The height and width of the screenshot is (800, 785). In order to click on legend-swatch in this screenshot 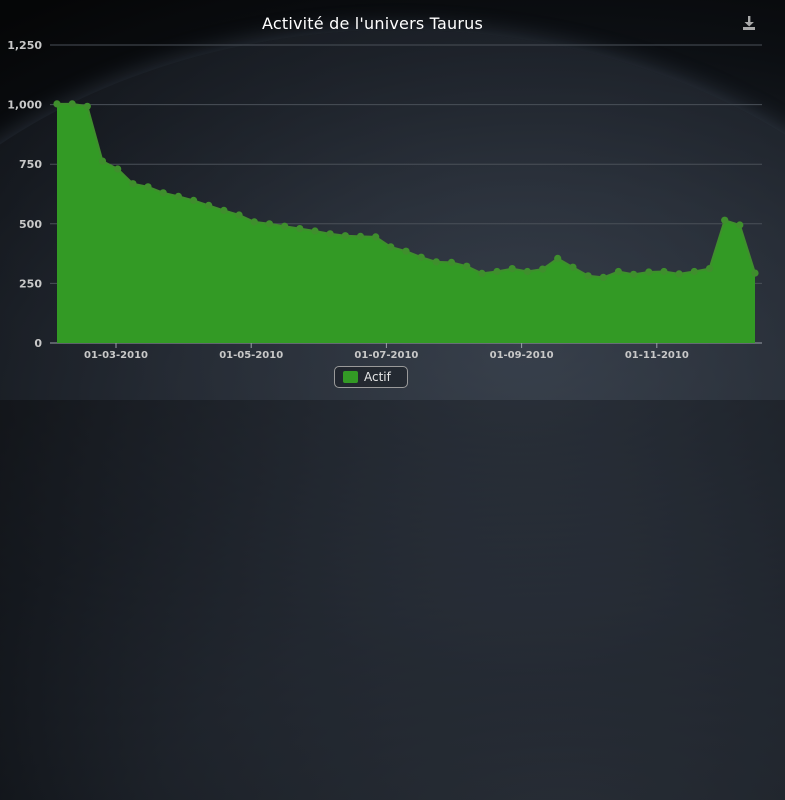, I will do `click(350, 377)`.